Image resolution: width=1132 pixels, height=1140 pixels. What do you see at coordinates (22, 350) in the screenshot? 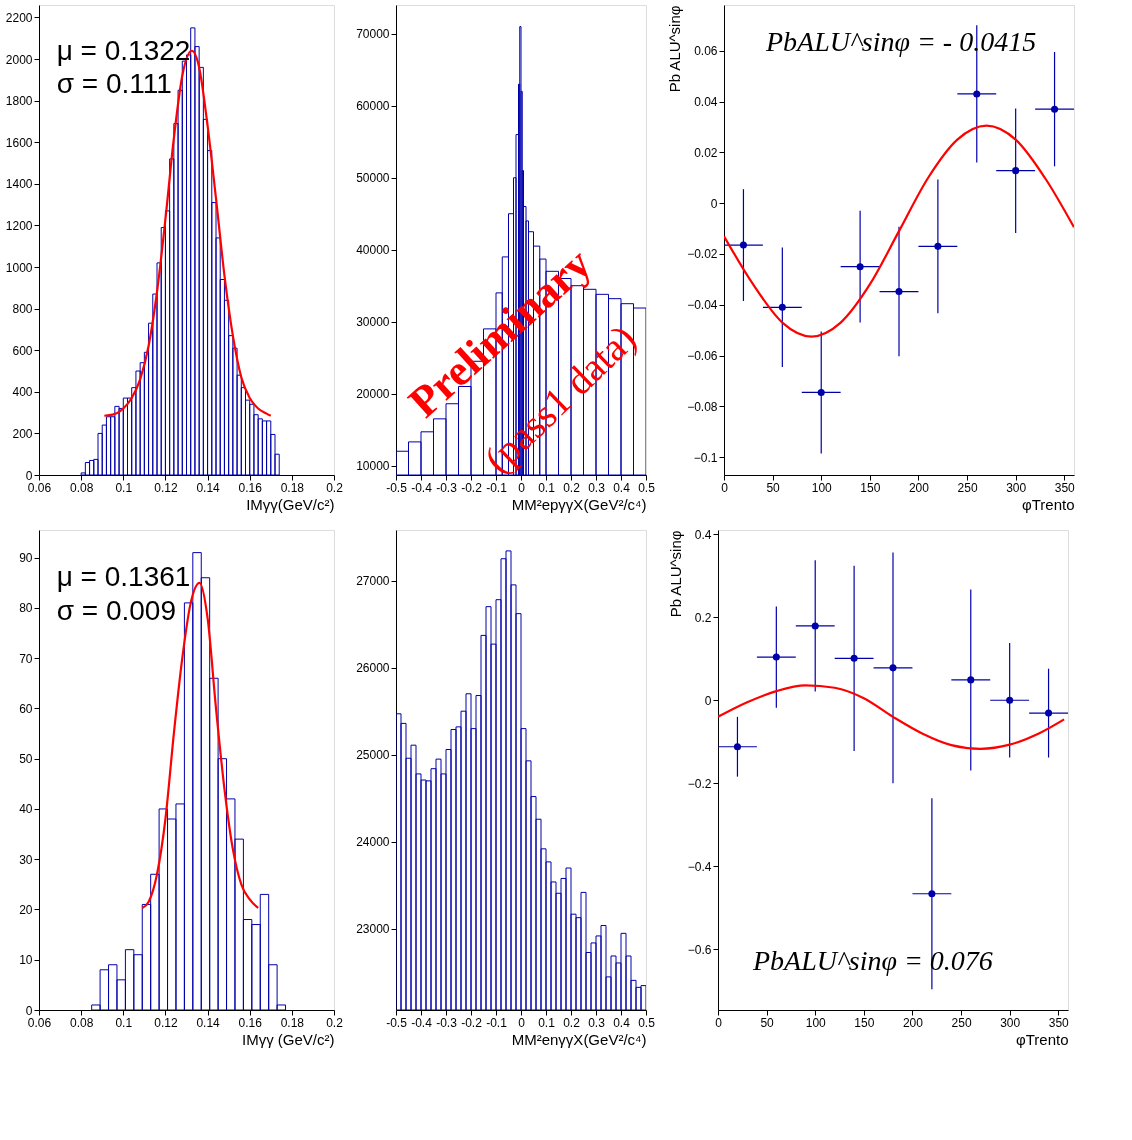
I see `y-tick-label: 600` at bounding box center [22, 350].